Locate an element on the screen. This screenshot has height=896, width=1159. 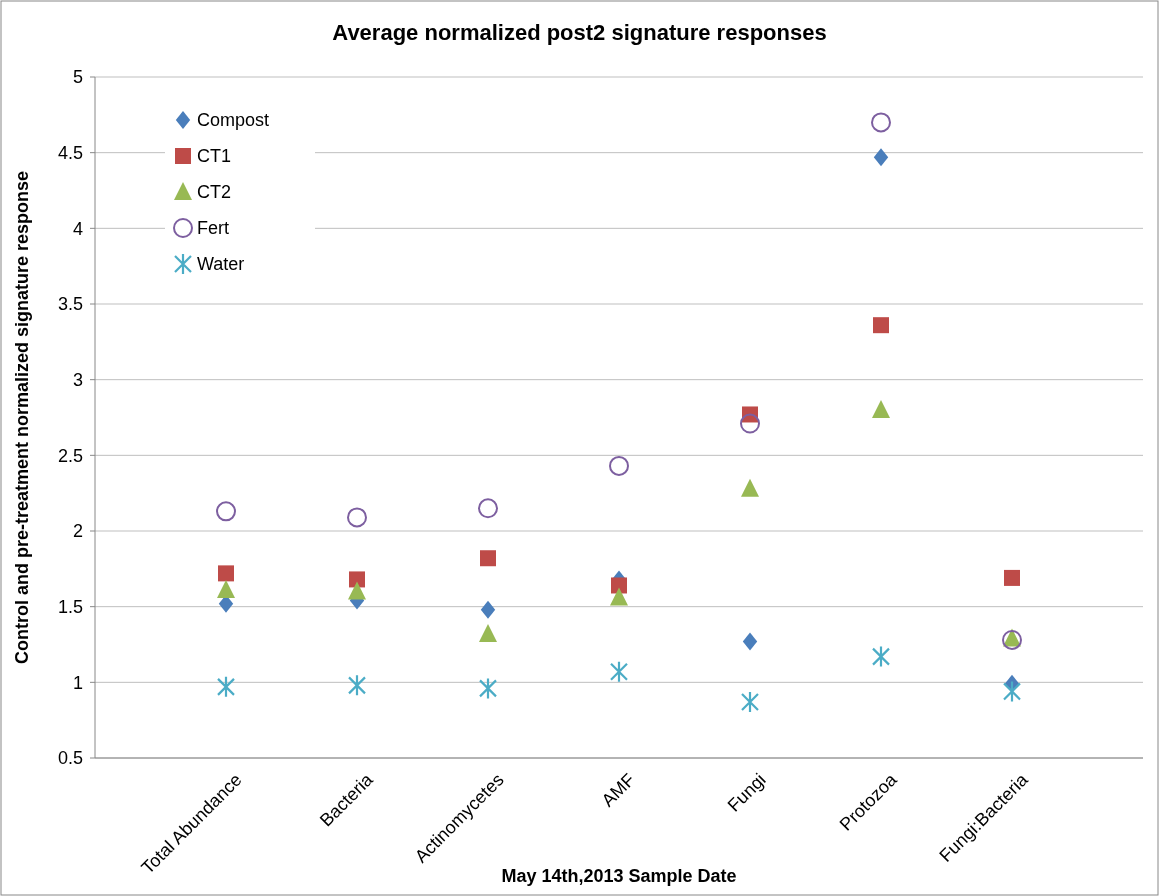
y-tick-label: 4.5 is located at coordinates (70, 152).